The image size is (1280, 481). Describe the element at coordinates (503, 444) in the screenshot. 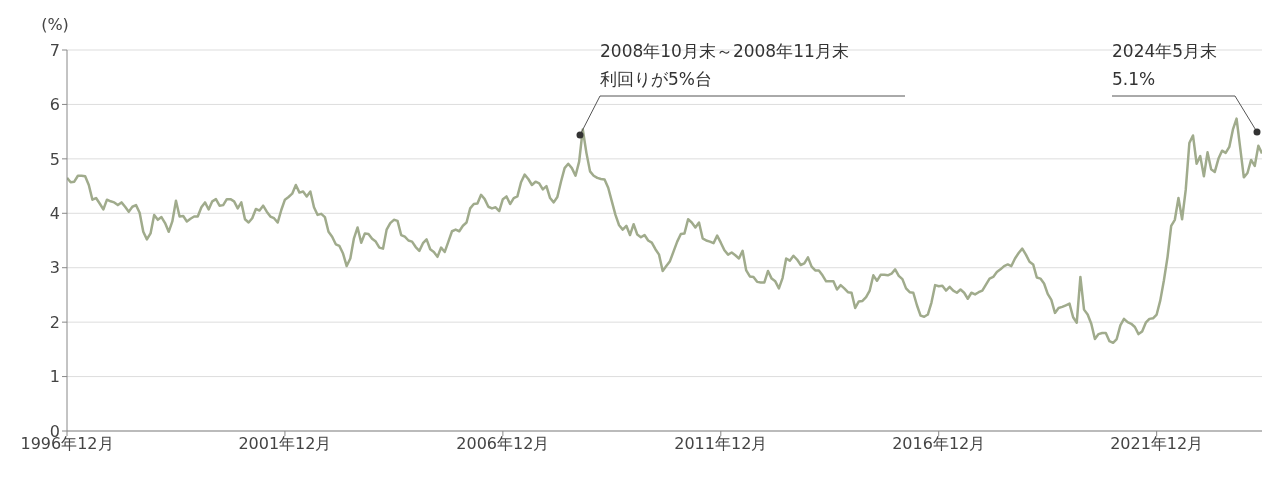

I see `x-tick-label: 2006年12月` at that location.